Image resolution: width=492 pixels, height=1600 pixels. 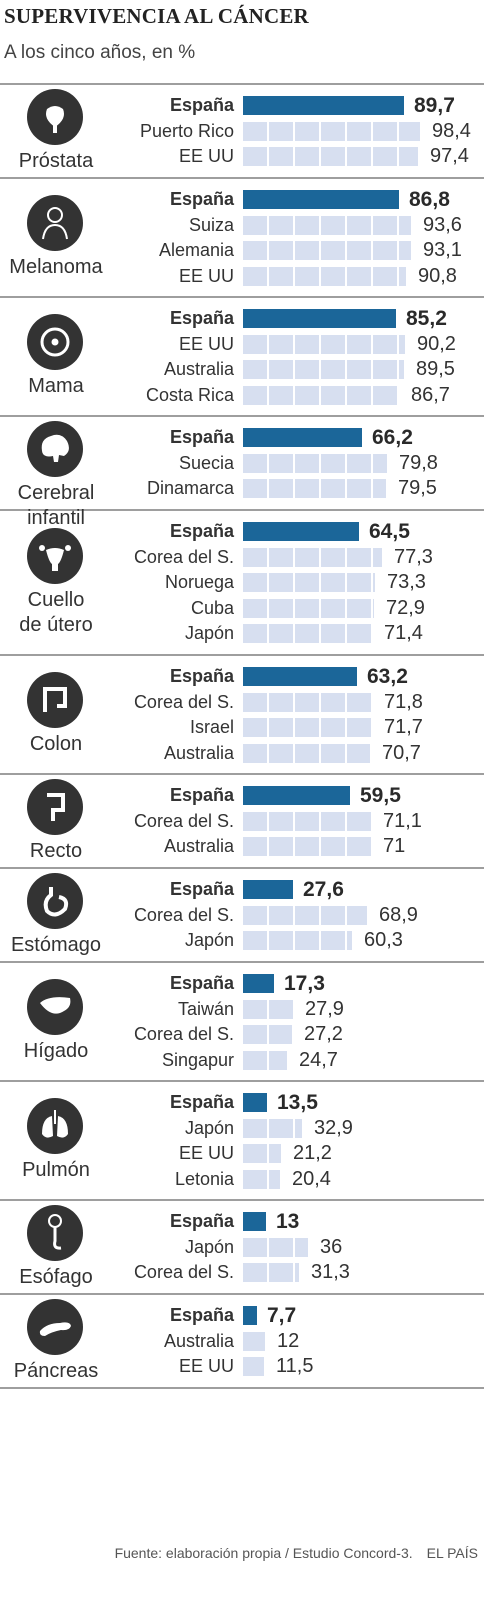 What do you see at coordinates (56, 386) in the screenshot?
I see `cancer-type-label: Mama` at bounding box center [56, 386].